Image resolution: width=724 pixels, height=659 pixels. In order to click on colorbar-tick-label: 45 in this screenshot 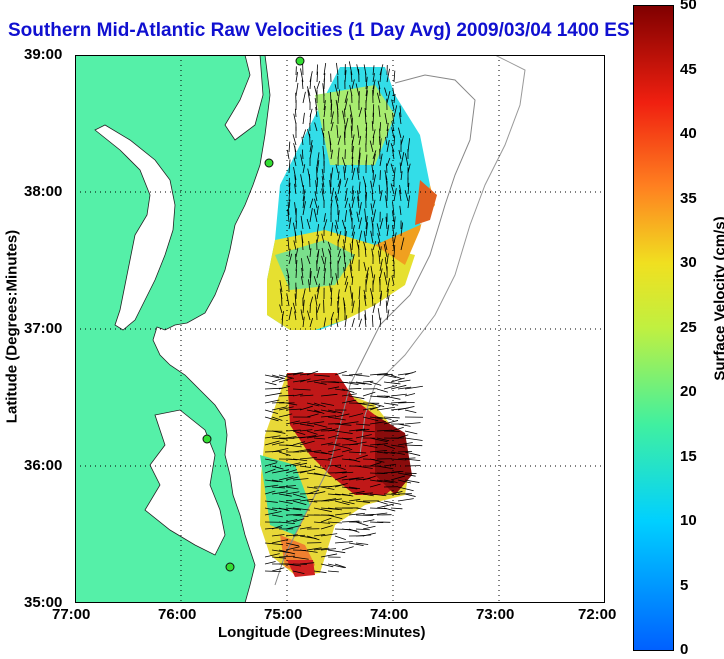, I will do `click(688, 69)`.